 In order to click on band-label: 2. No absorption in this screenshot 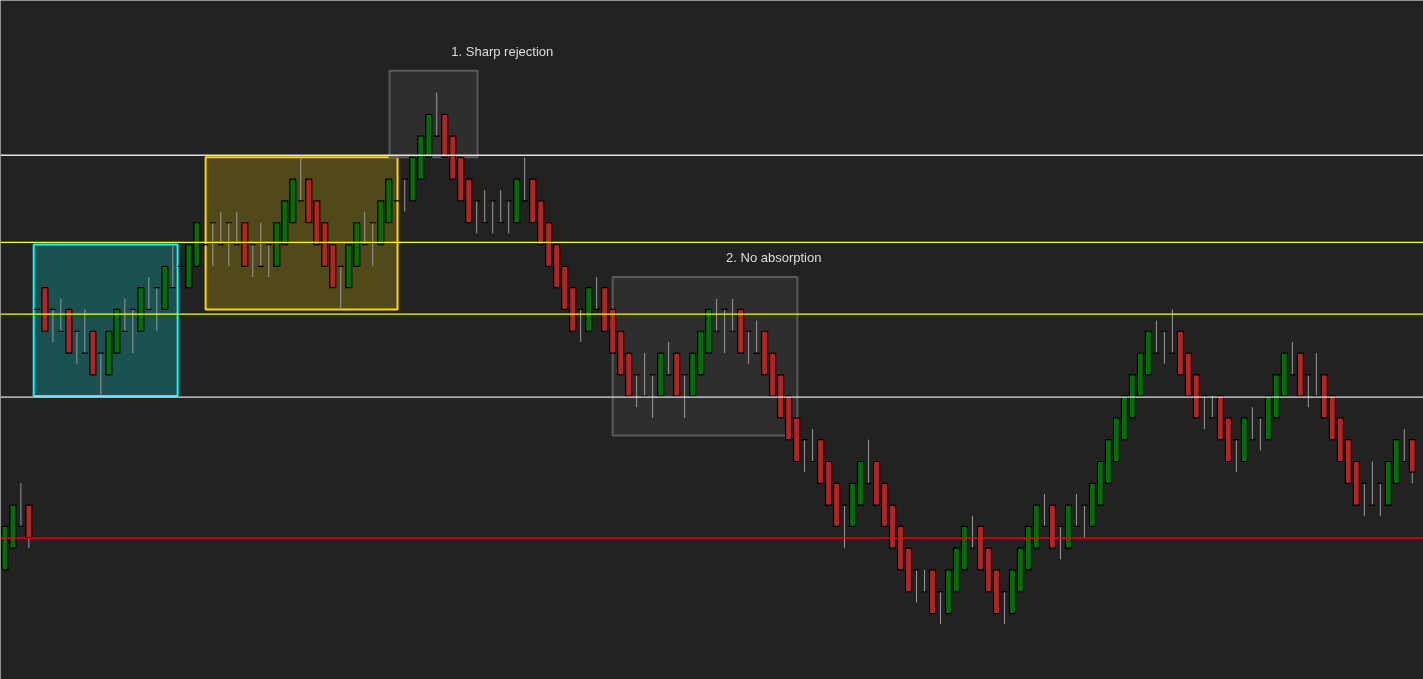, I will do `click(774, 257)`.